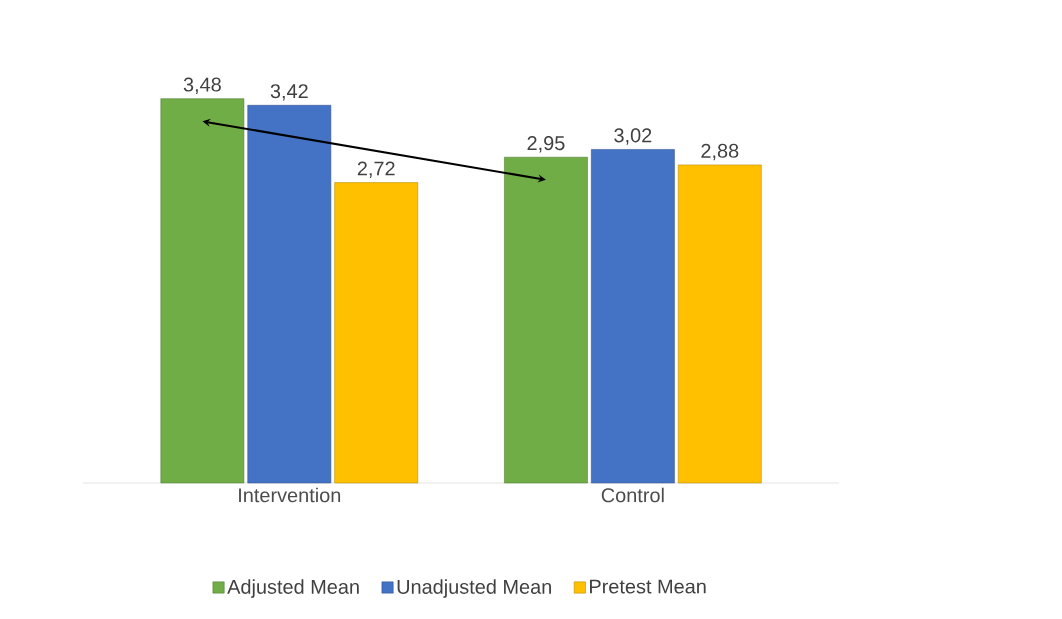 This screenshot has width=1062, height=619. Describe the element at coordinates (474, 588) in the screenshot. I see `legend-label: Unadjusted Mean` at that location.